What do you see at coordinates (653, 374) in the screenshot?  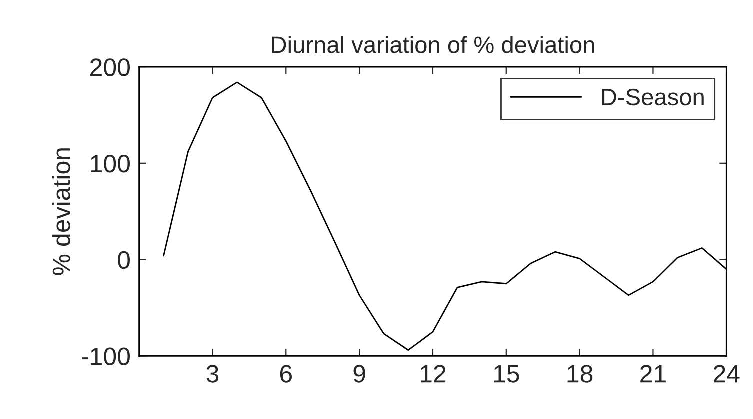 I see `x-tick-label: 21` at bounding box center [653, 374].